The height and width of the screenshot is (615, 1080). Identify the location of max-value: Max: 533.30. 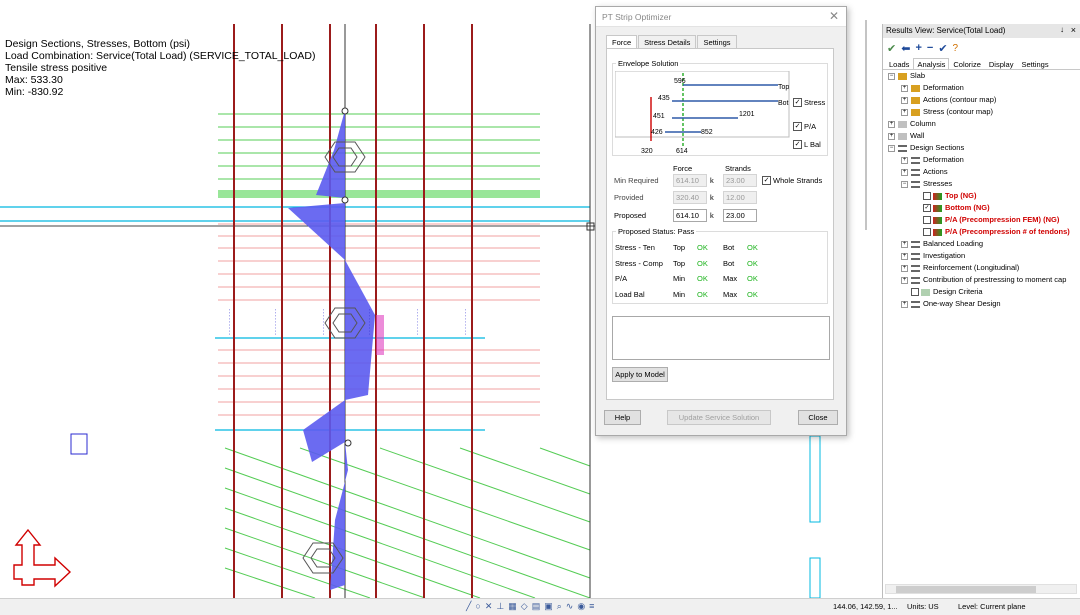
(34, 80).